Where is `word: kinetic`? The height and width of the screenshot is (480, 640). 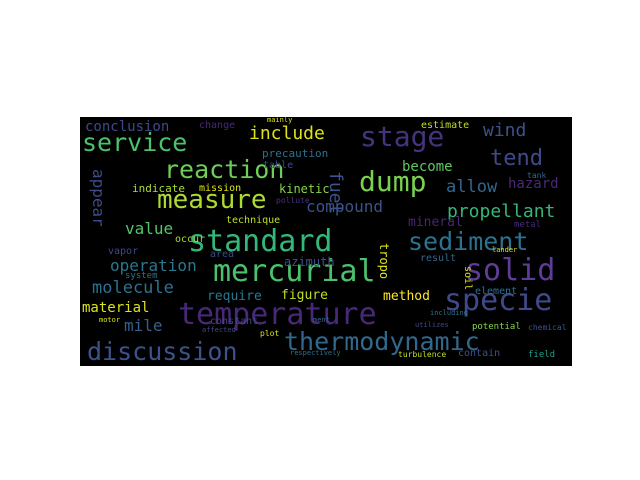
word: kinetic is located at coordinates (304, 189).